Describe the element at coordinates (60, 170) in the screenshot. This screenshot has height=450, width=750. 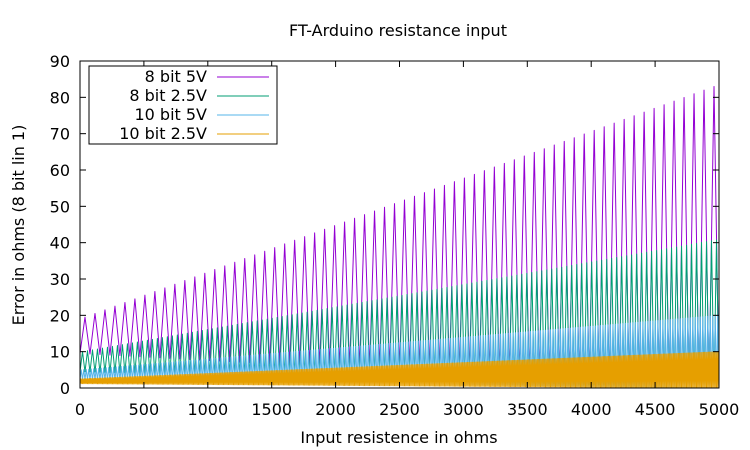
I see `y-tick-label: 60` at that location.